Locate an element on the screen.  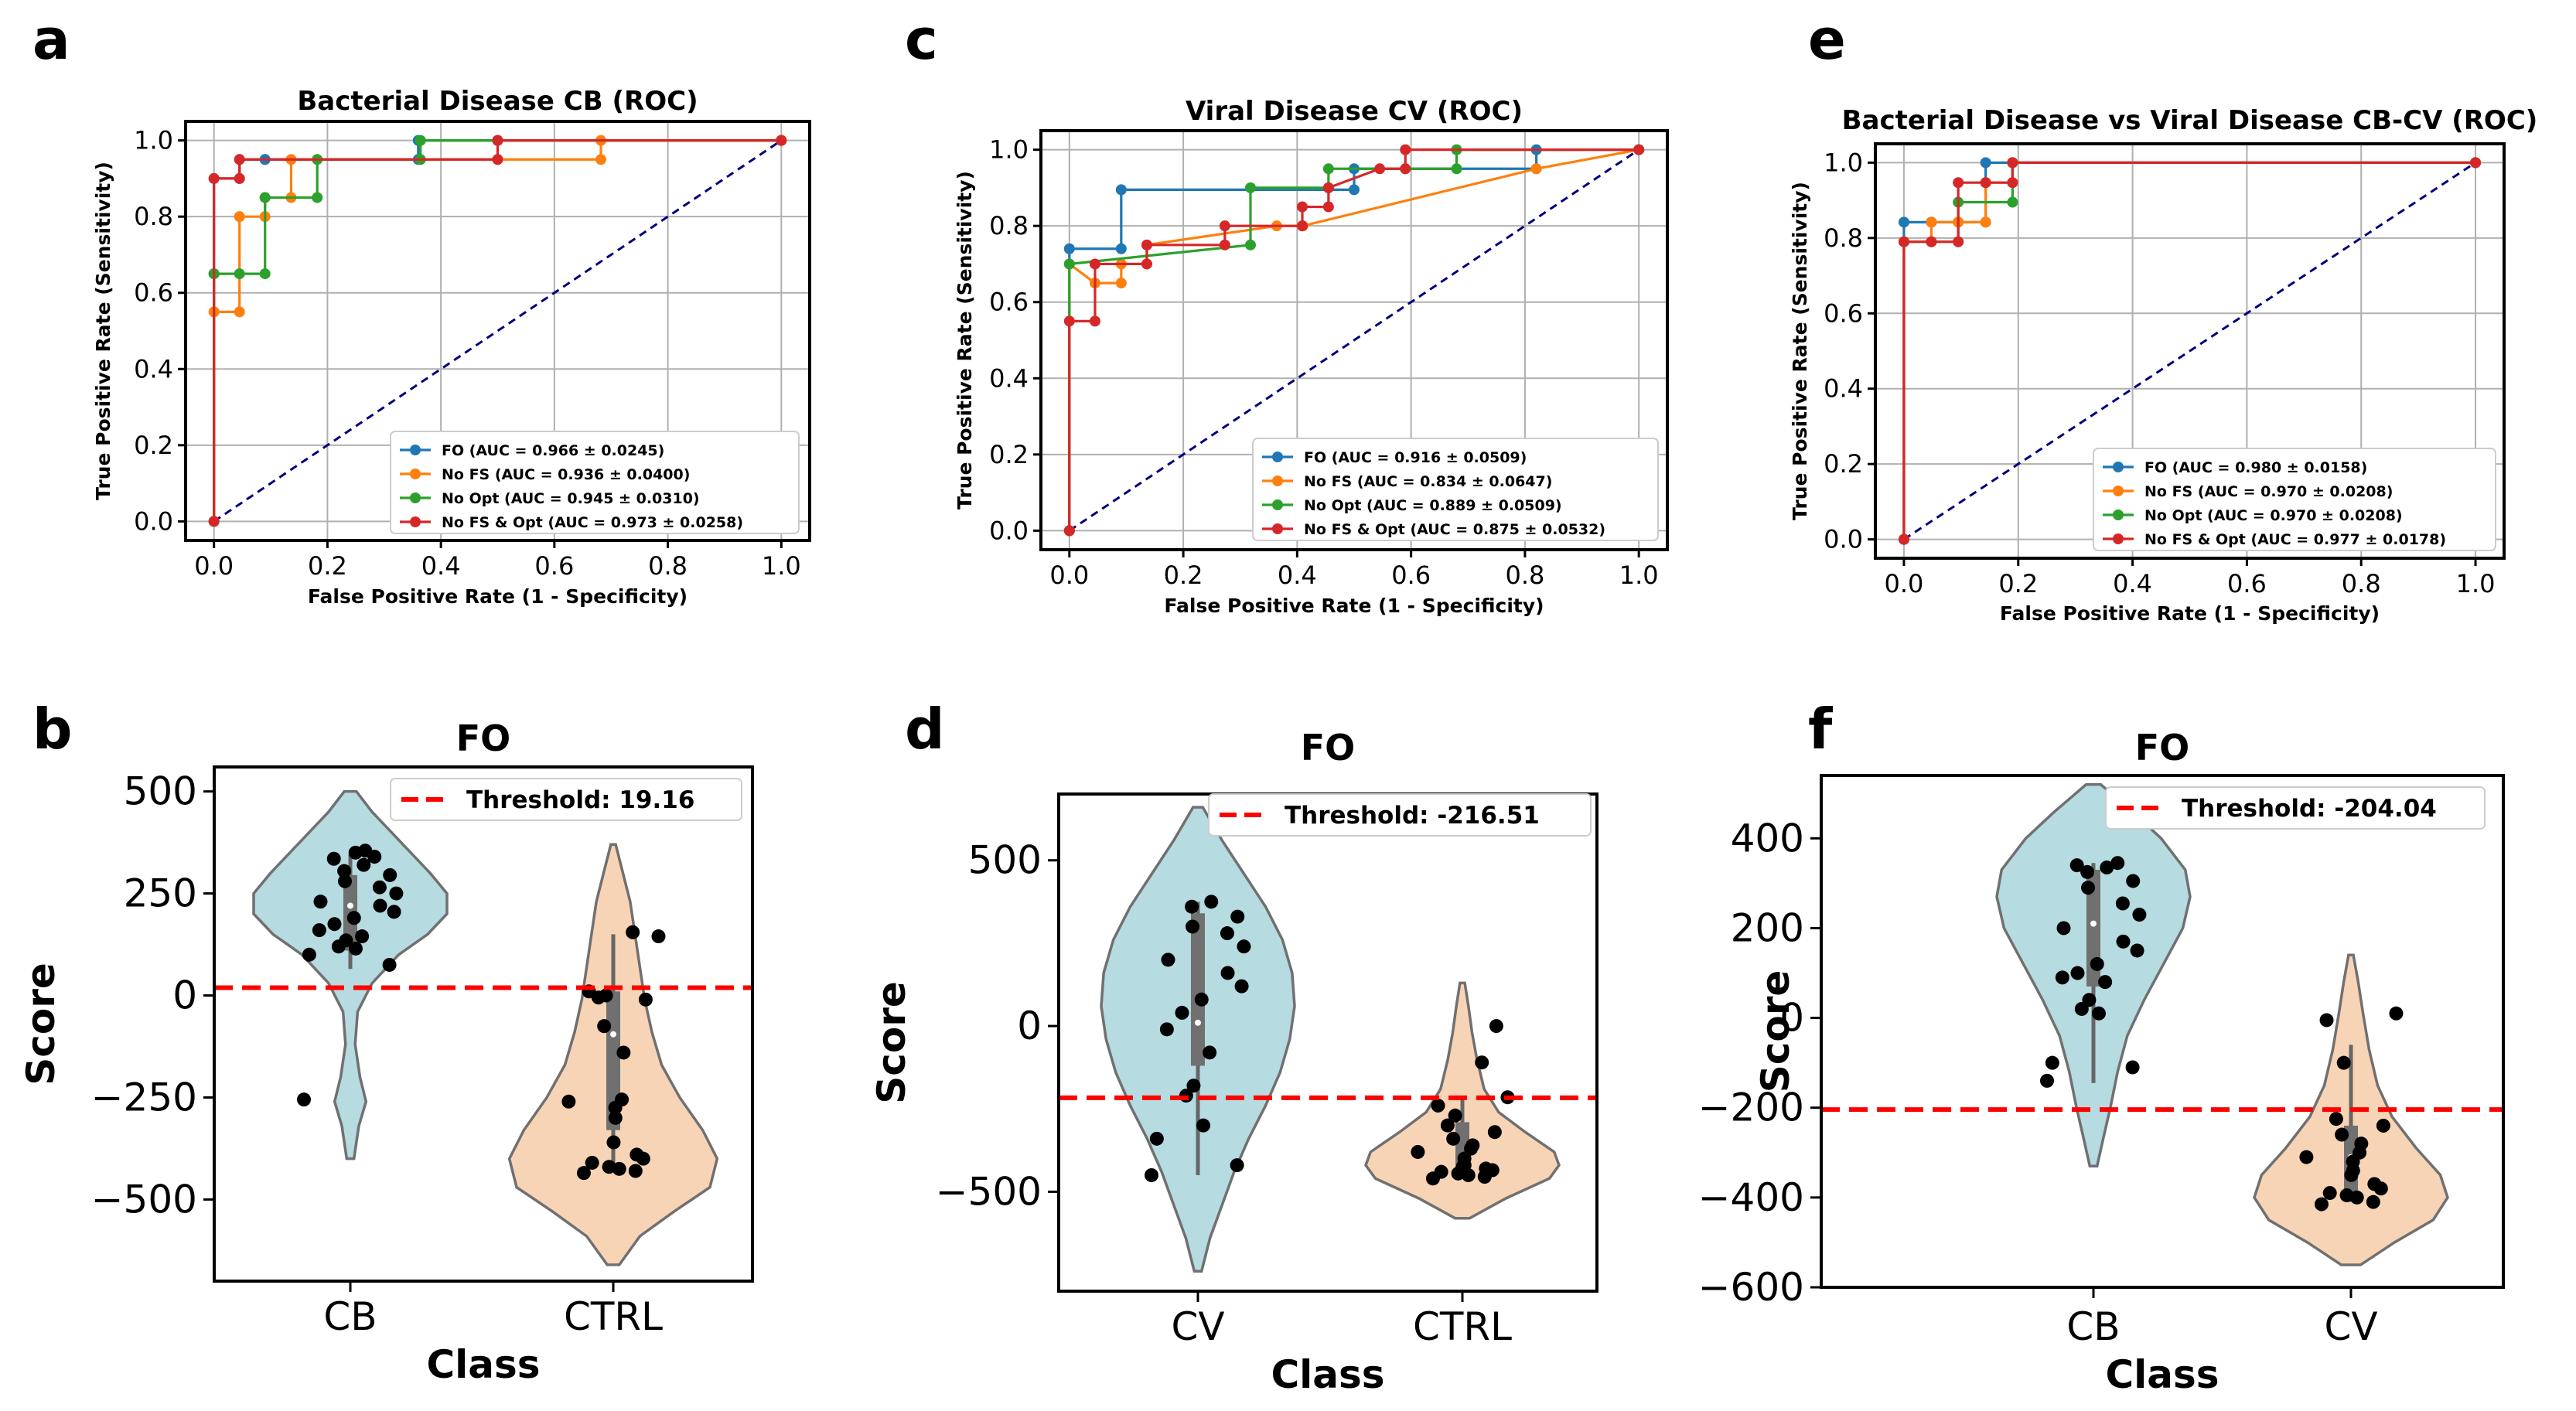
y-tick-label: 0.2 is located at coordinates (154, 445).